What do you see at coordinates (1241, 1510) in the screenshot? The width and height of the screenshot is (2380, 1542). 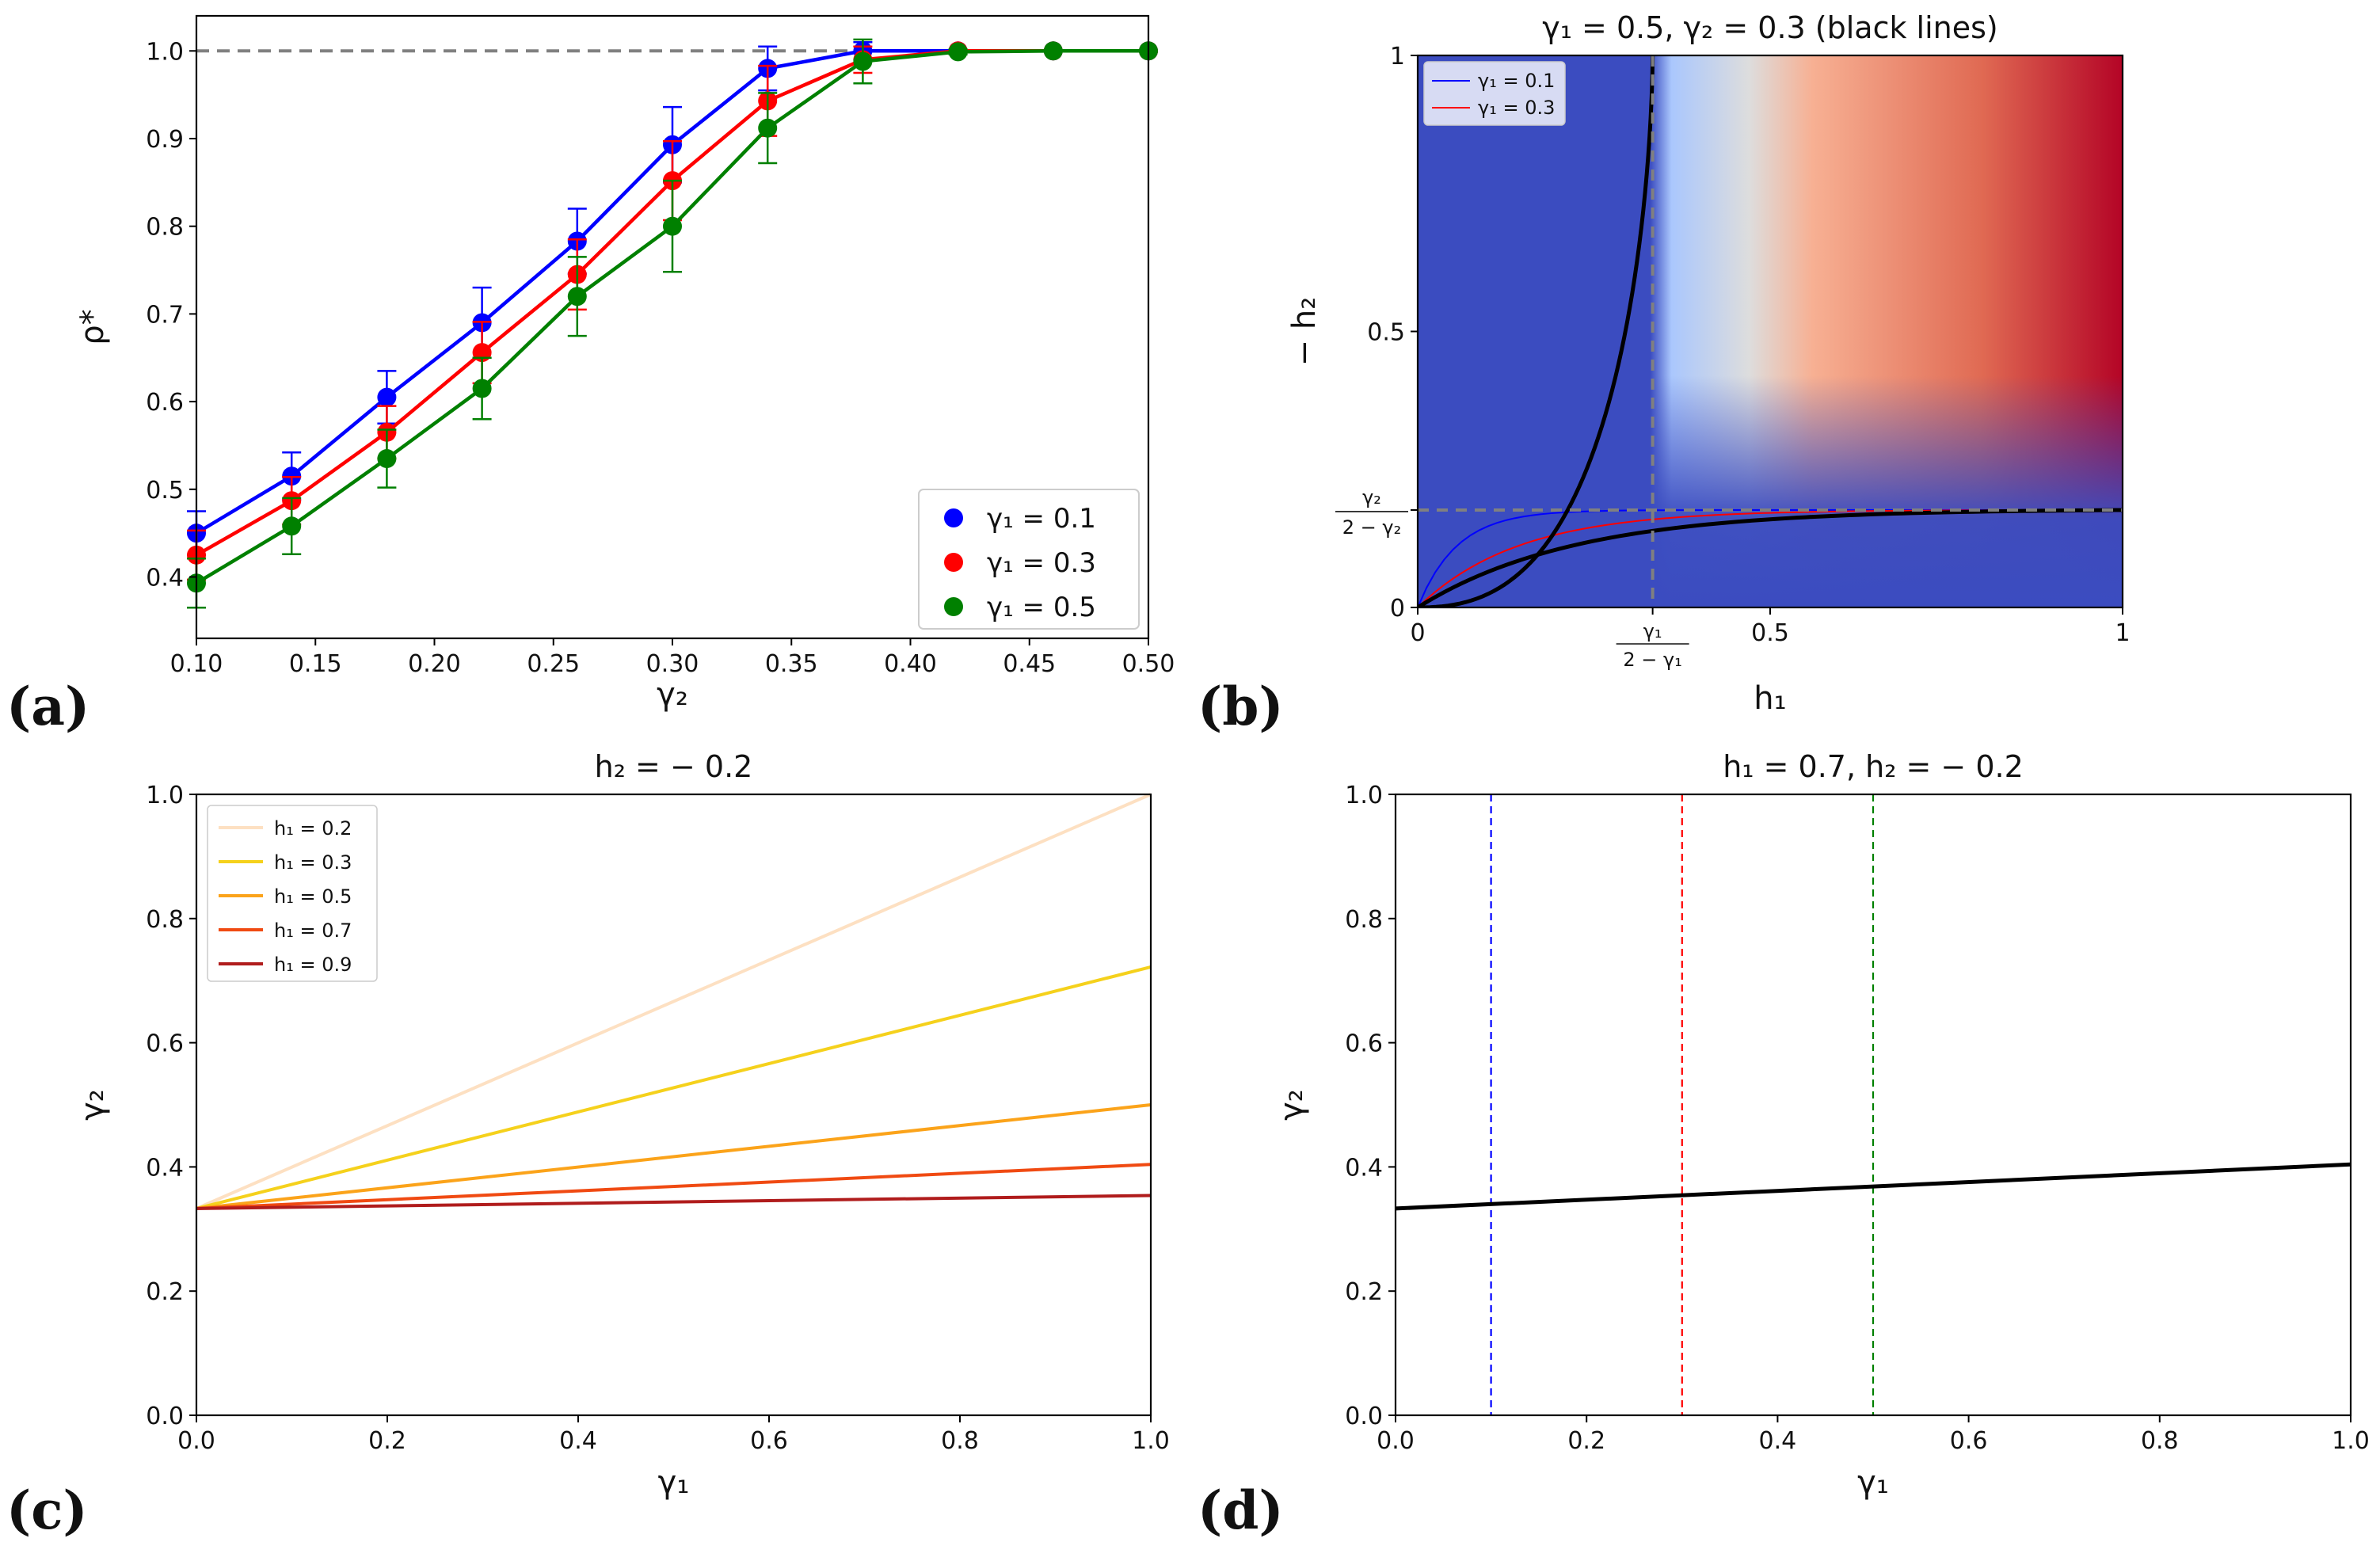 I see `panel-label-d: (d)` at bounding box center [1241, 1510].